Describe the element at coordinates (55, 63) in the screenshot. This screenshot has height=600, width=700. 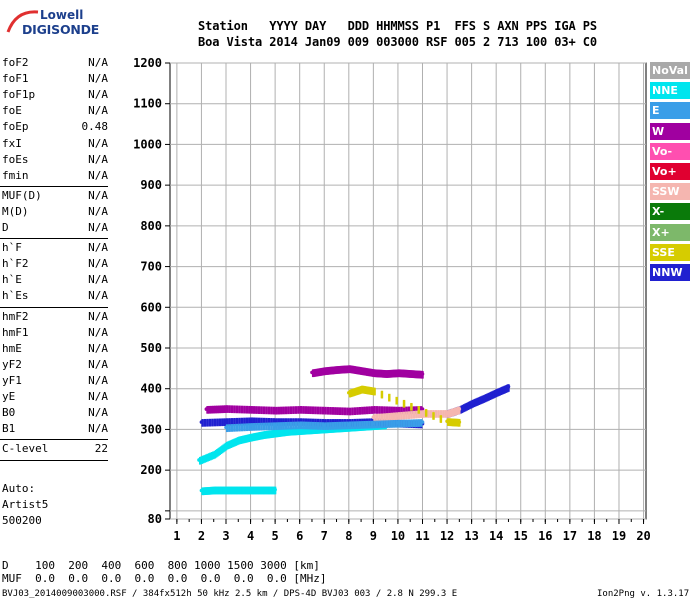
I see `param-row: foF2 N/A` at that location.